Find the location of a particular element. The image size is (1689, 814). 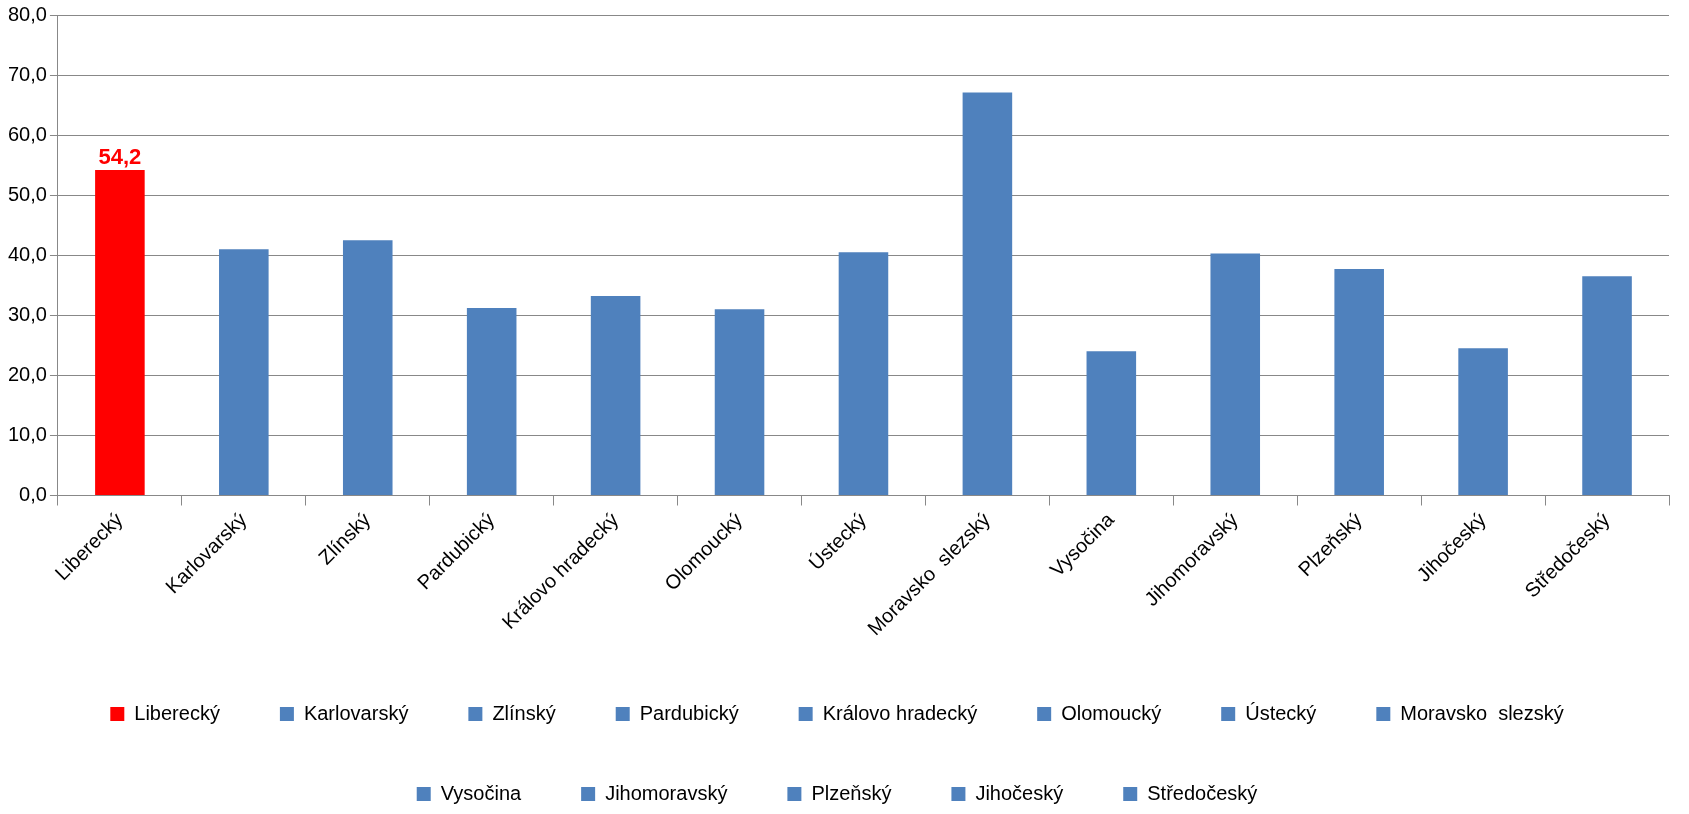

y-tick-label: 20,0 is located at coordinates (27, 373).